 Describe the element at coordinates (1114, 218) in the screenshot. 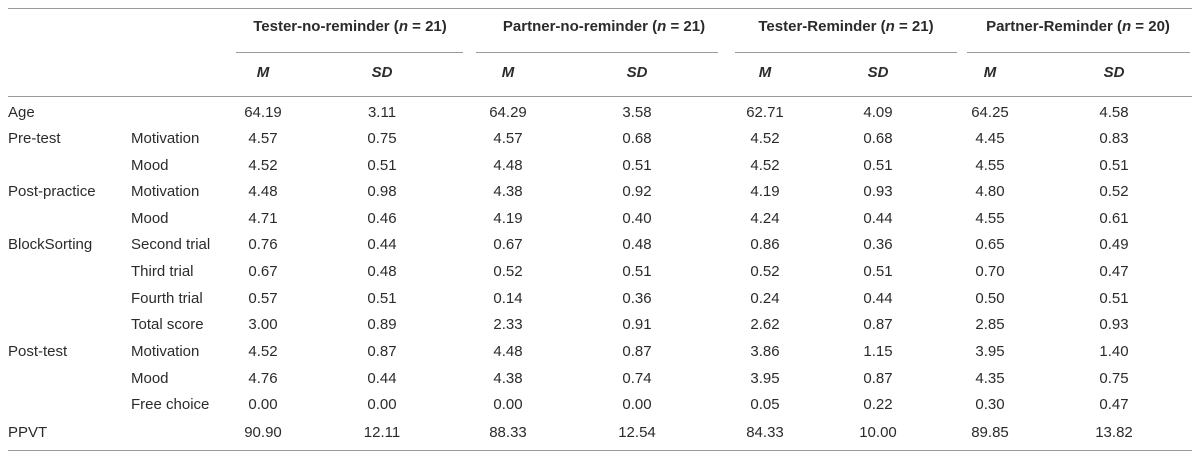

I see `table-cell-value: 0.61` at that location.